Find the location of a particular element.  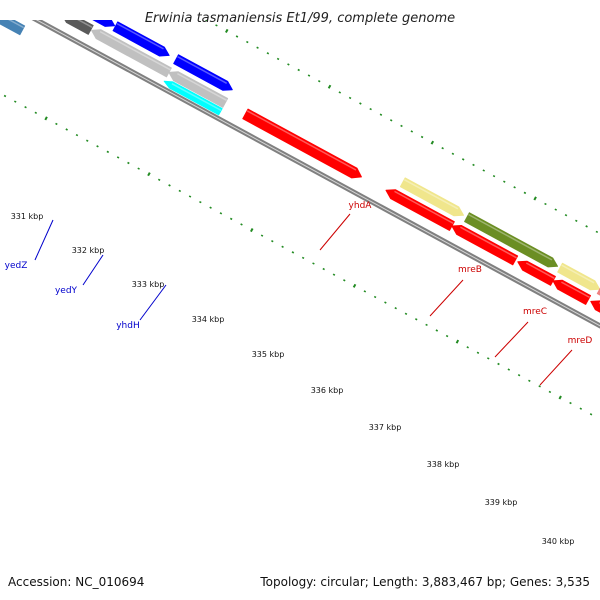

gene-label-yhdA: yhdA is located at coordinates (361, 206).